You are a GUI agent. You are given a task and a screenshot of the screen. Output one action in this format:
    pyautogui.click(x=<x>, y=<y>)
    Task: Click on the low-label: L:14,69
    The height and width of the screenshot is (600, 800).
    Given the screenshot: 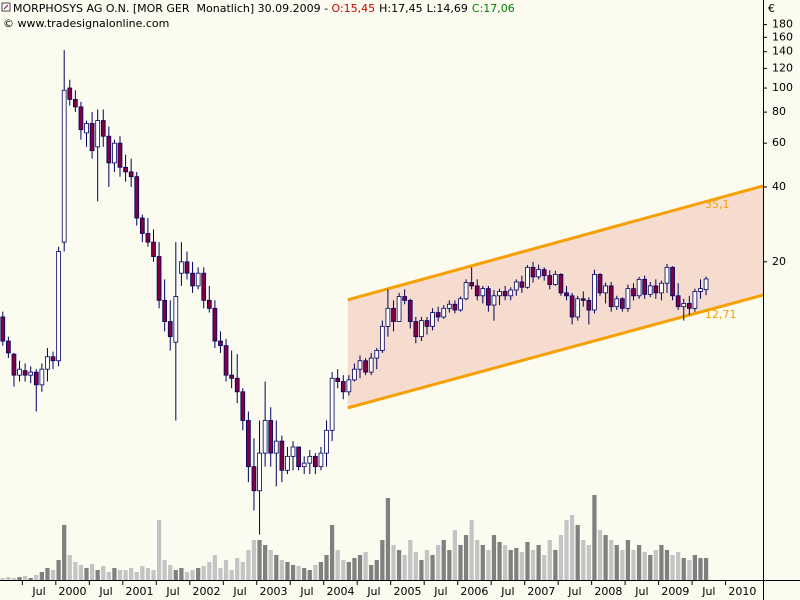 What is the action you would take?
    pyautogui.click(x=447, y=8)
    